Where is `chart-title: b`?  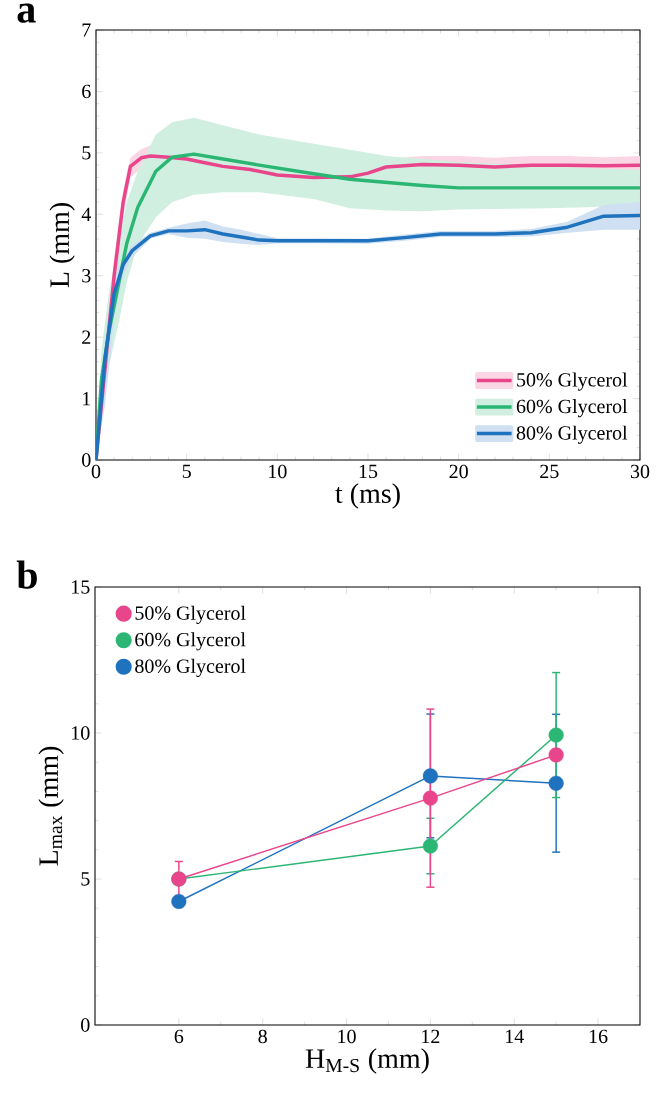 chart-title: b is located at coordinates (26, 574).